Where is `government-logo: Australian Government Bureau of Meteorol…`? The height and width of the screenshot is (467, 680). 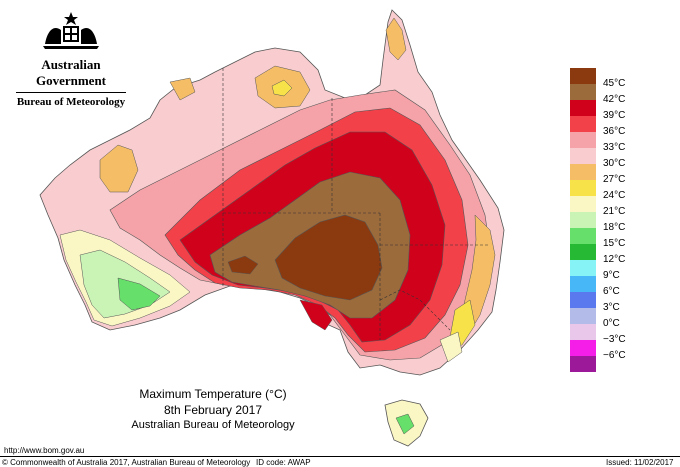 government-logo: Australian Government Bureau of Meteorol… is located at coordinates (71, 59).